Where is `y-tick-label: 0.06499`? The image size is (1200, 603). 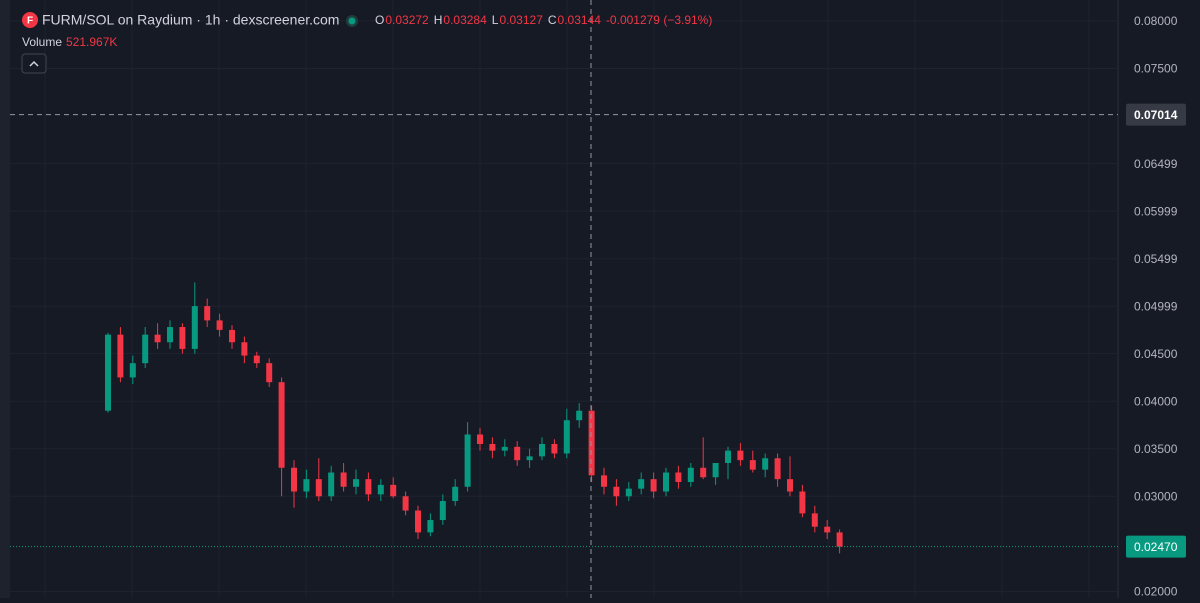 y-tick-label: 0.06499 is located at coordinates (1156, 164).